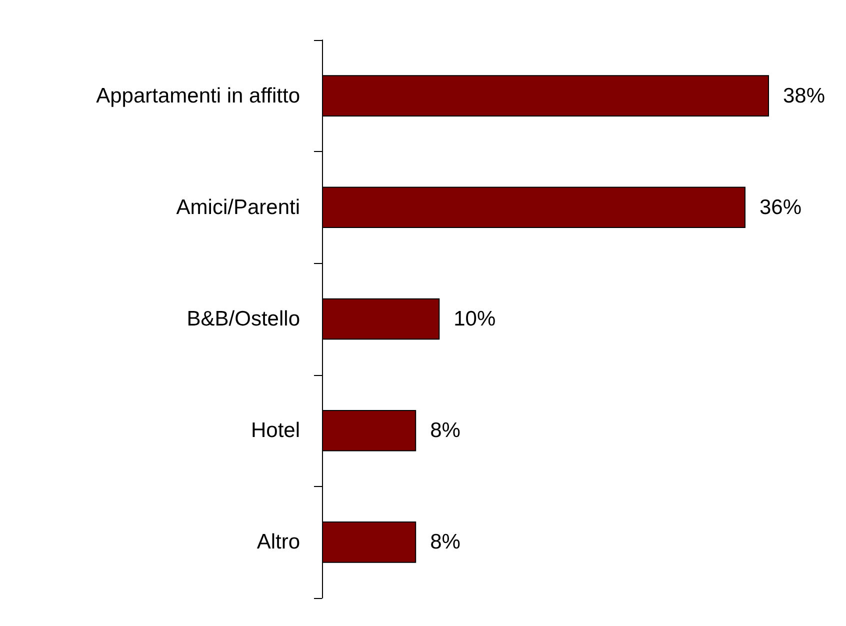 The image size is (846, 626). Describe the element at coordinates (804, 96) in the screenshot. I see `data-label: 38%` at that location.